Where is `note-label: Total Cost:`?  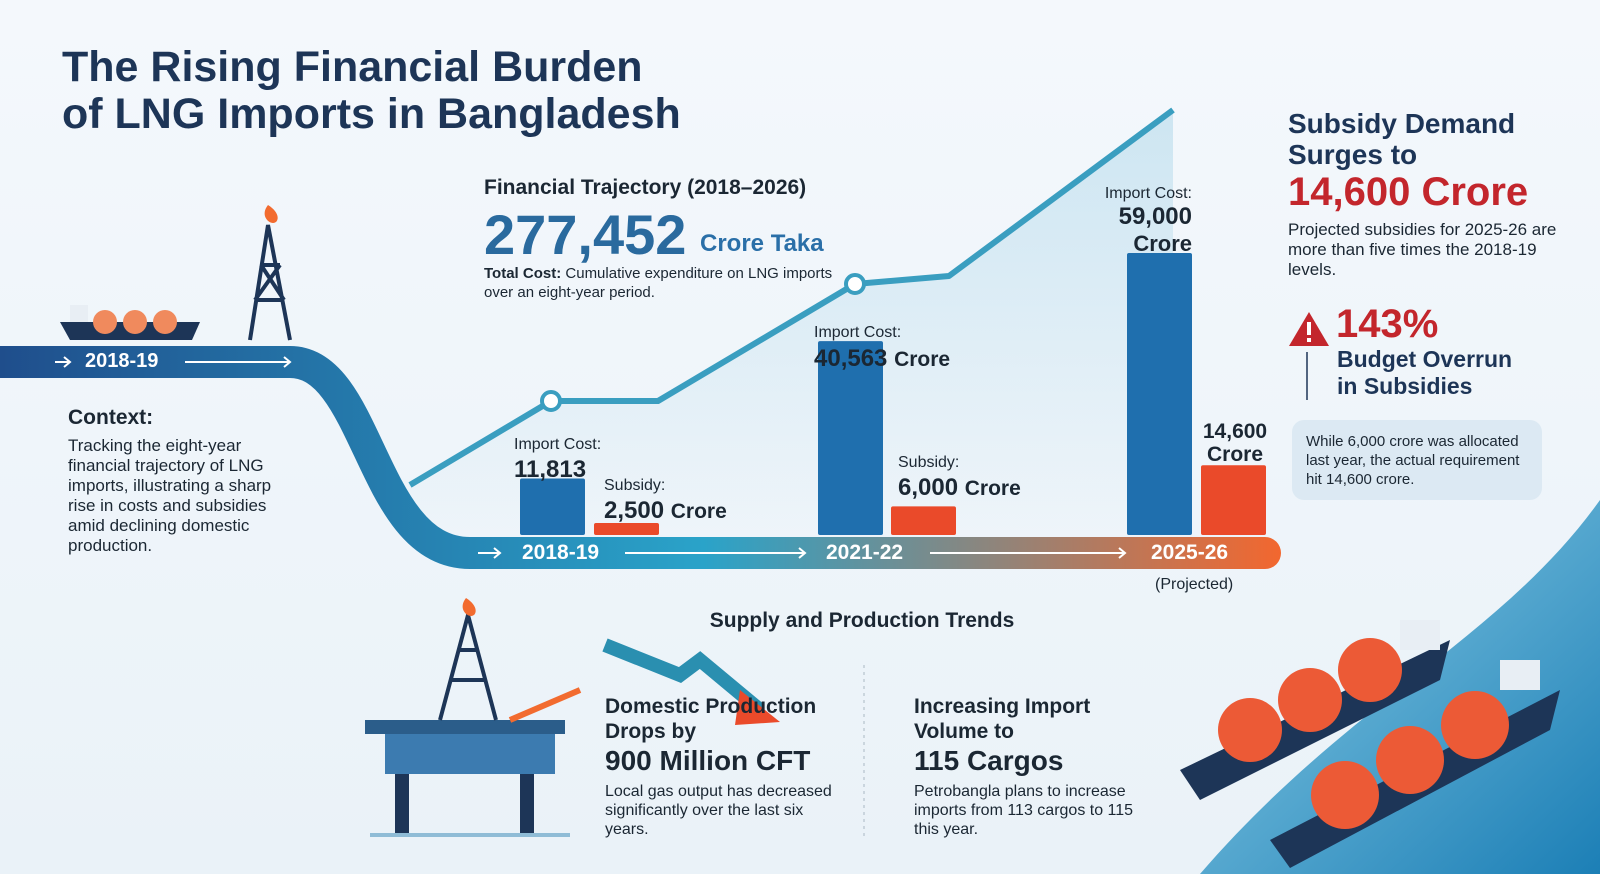
note-label: Total Cost: is located at coordinates (523, 273).